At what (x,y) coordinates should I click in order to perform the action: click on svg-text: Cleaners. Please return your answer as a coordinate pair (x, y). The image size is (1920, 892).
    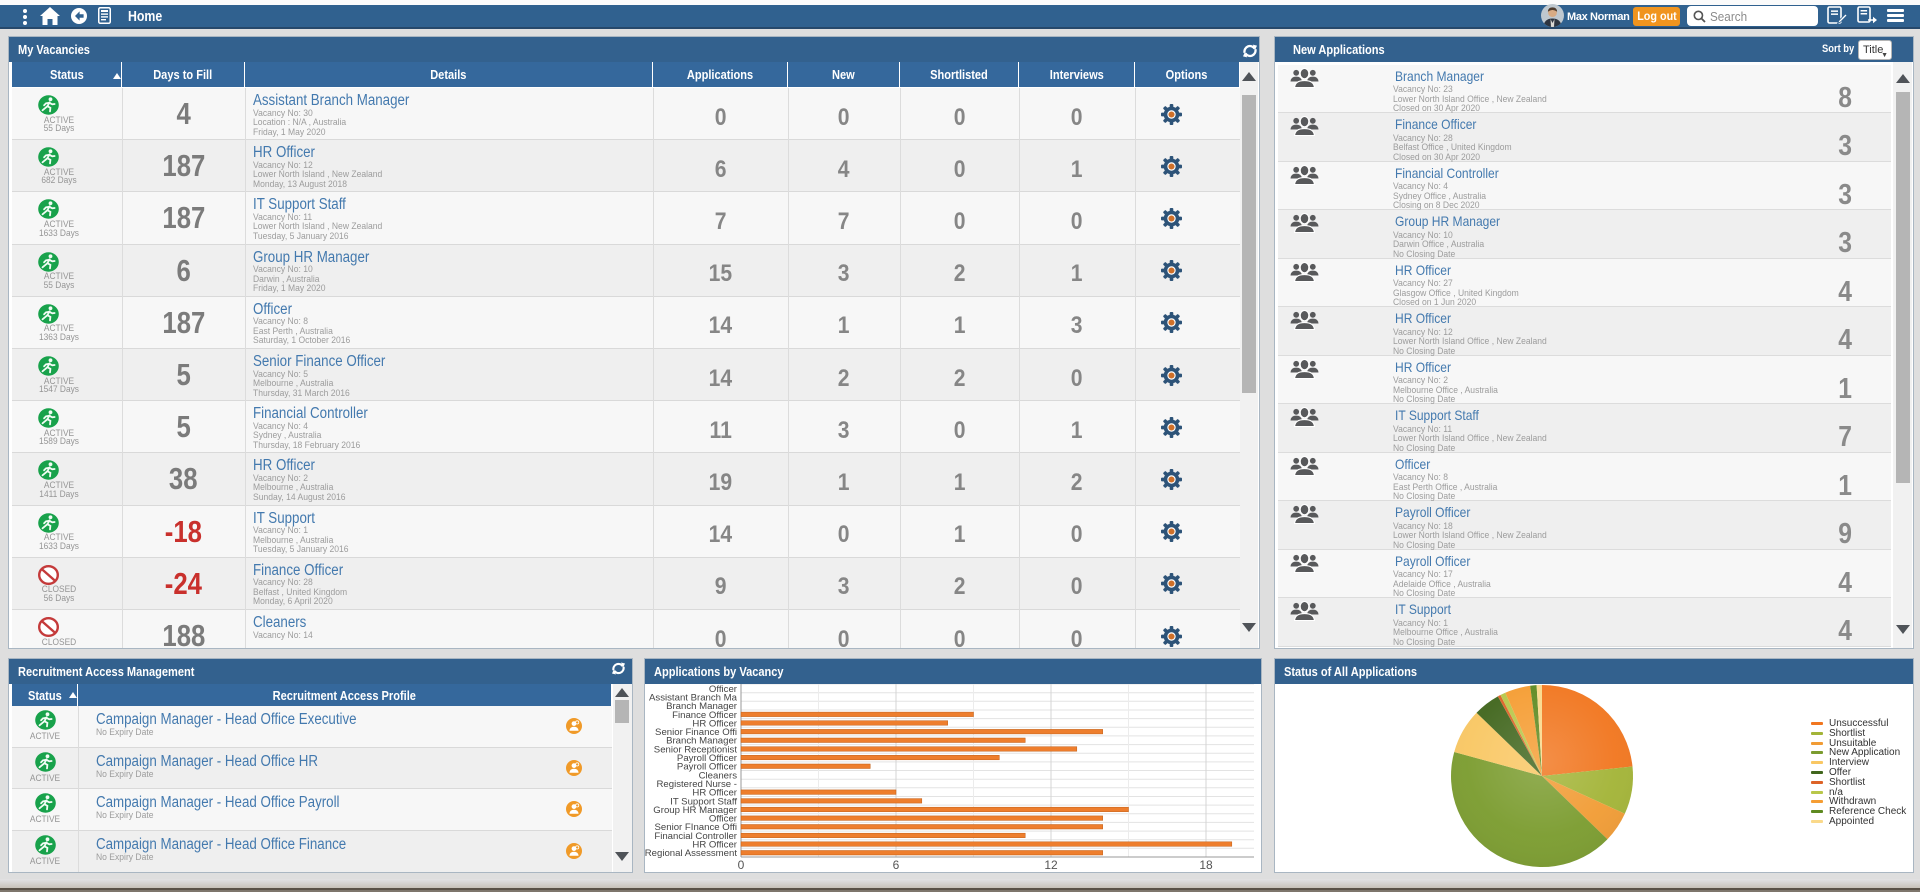
    Looking at the image, I should click on (718, 775).